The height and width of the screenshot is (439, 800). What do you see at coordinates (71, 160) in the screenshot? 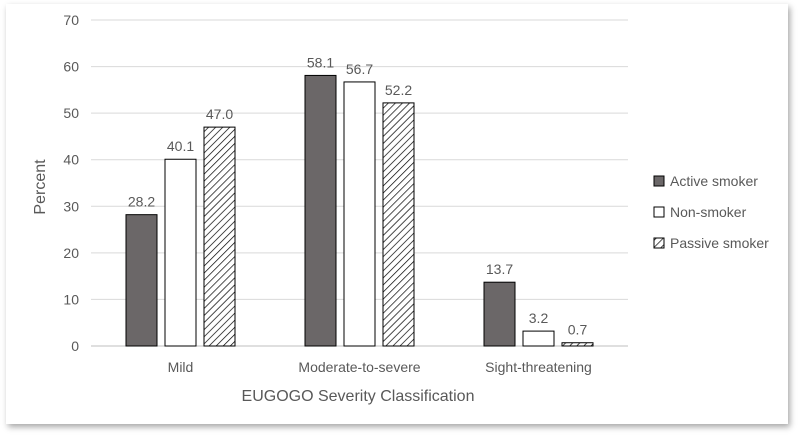
I see `y-tick-label: 40` at bounding box center [71, 160].